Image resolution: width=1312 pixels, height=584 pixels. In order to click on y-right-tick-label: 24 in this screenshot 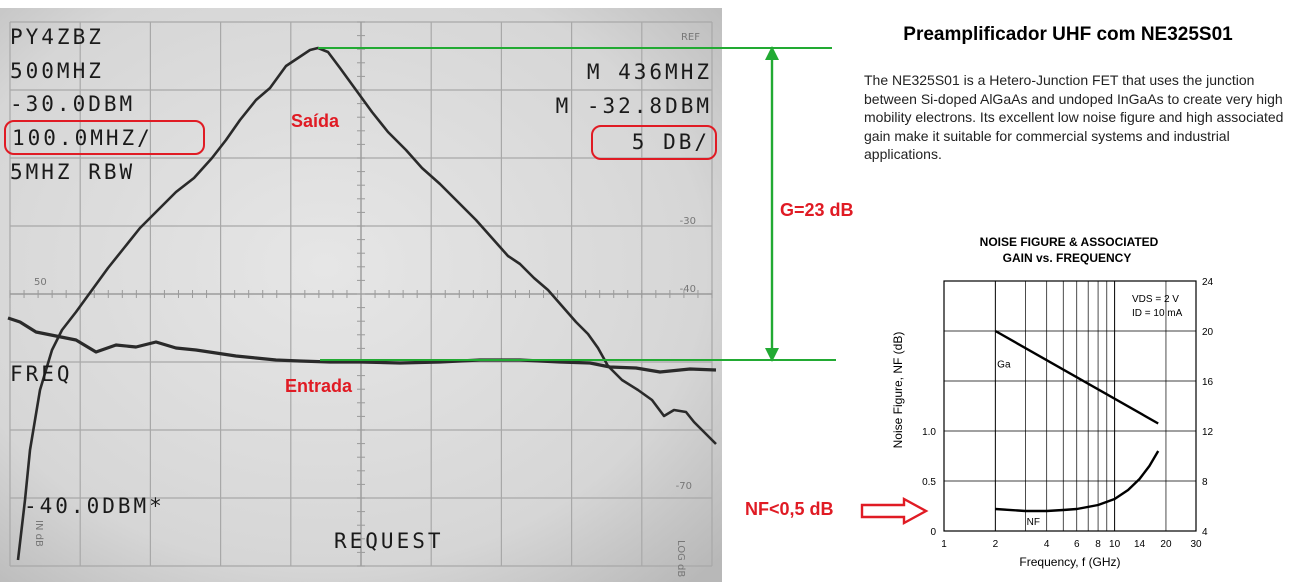, I will do `click(1208, 282)`.